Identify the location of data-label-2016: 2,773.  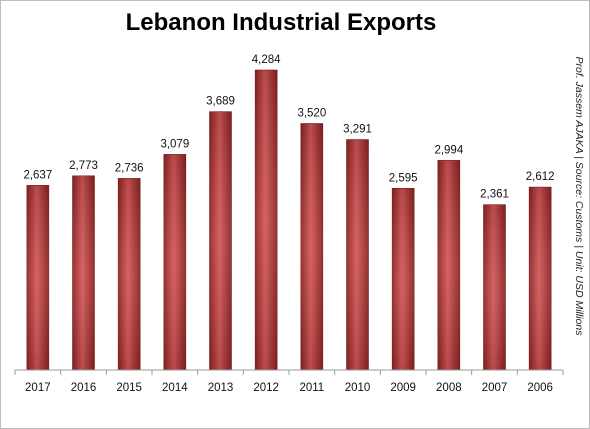
(83, 166).